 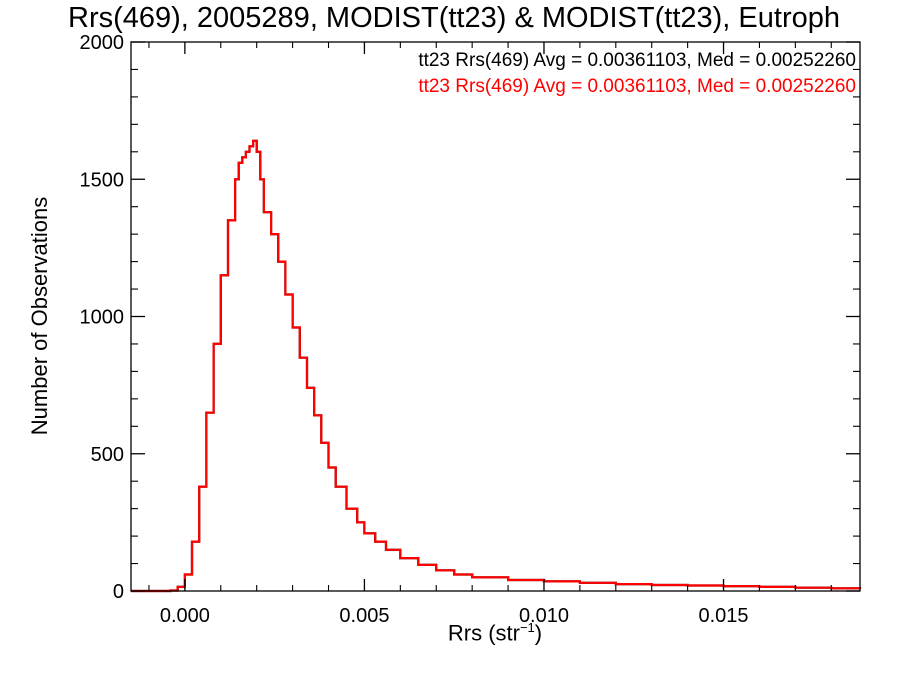 I want to click on y-tick-label-4: 2000, so click(x=102, y=43).